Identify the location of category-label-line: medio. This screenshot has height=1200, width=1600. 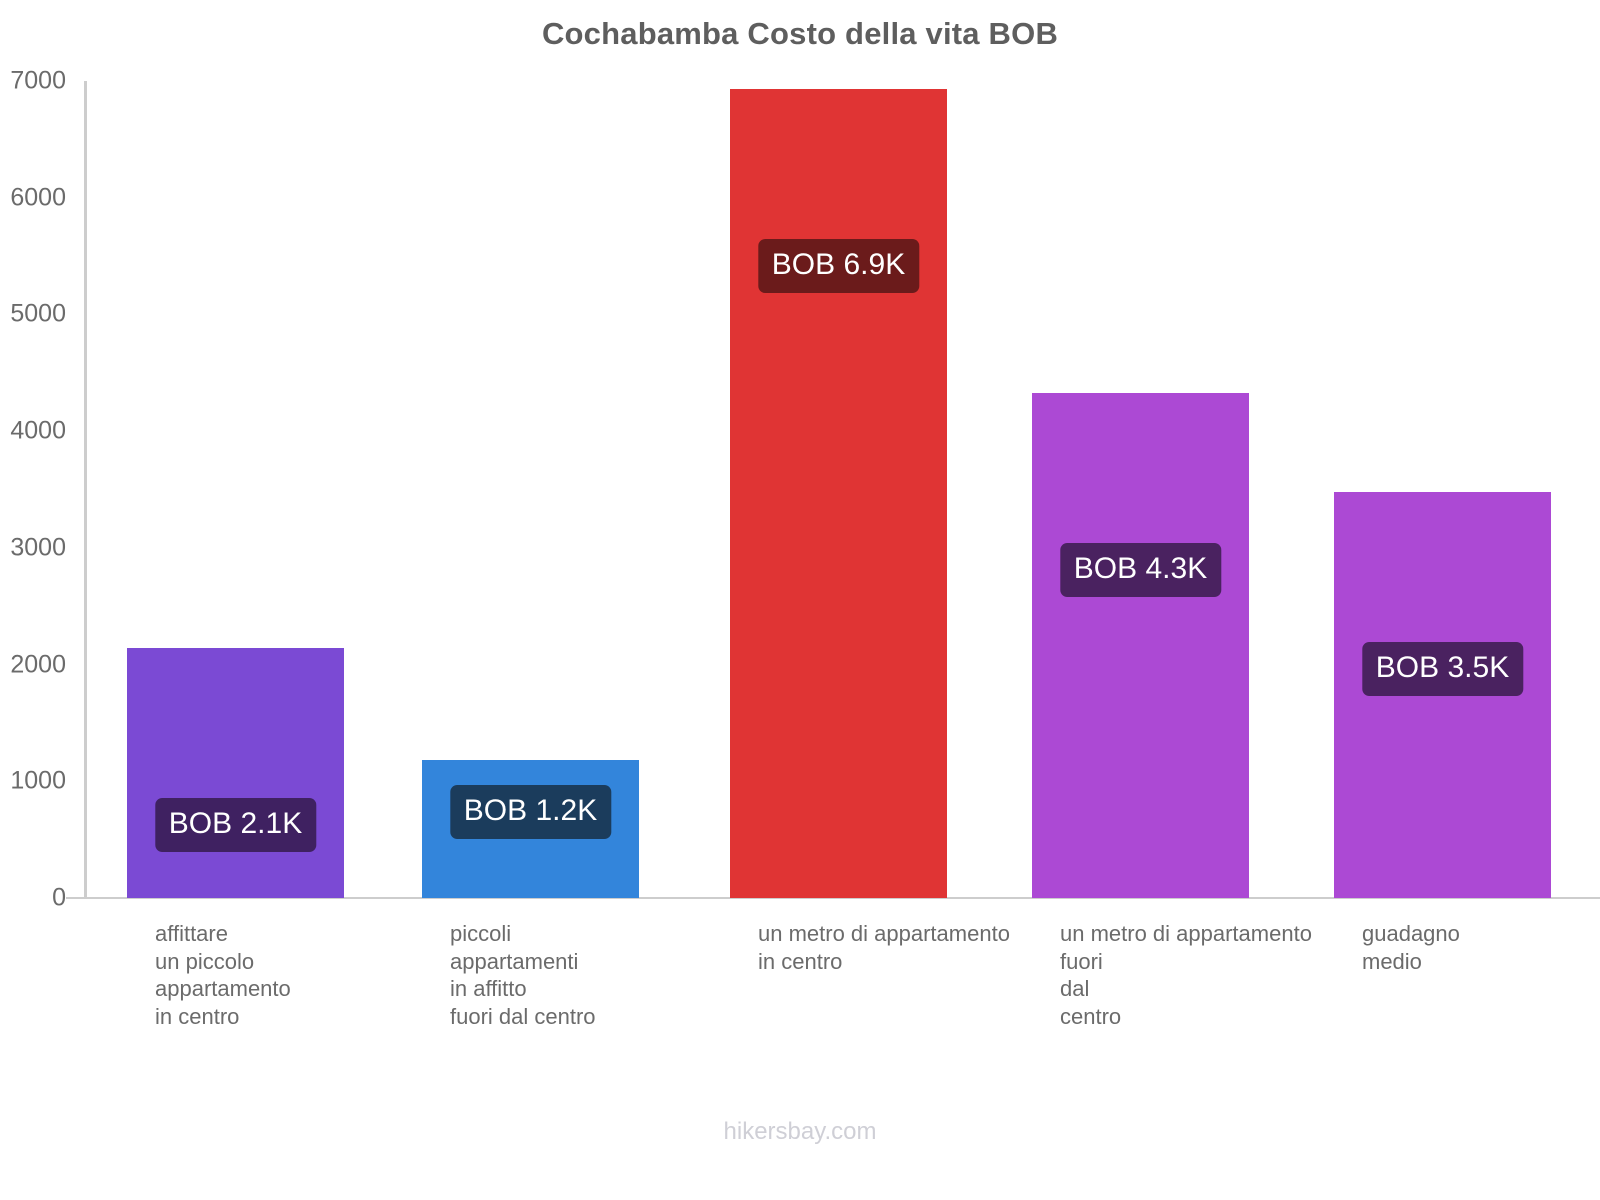
(1392, 961).